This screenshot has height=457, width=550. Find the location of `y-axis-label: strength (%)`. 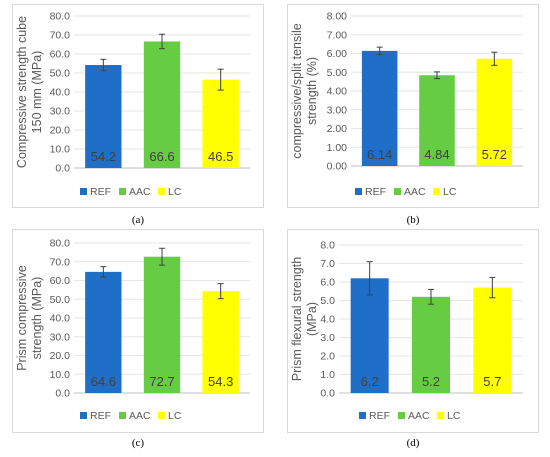

y-axis-label: strength (%) is located at coordinates (312, 91).